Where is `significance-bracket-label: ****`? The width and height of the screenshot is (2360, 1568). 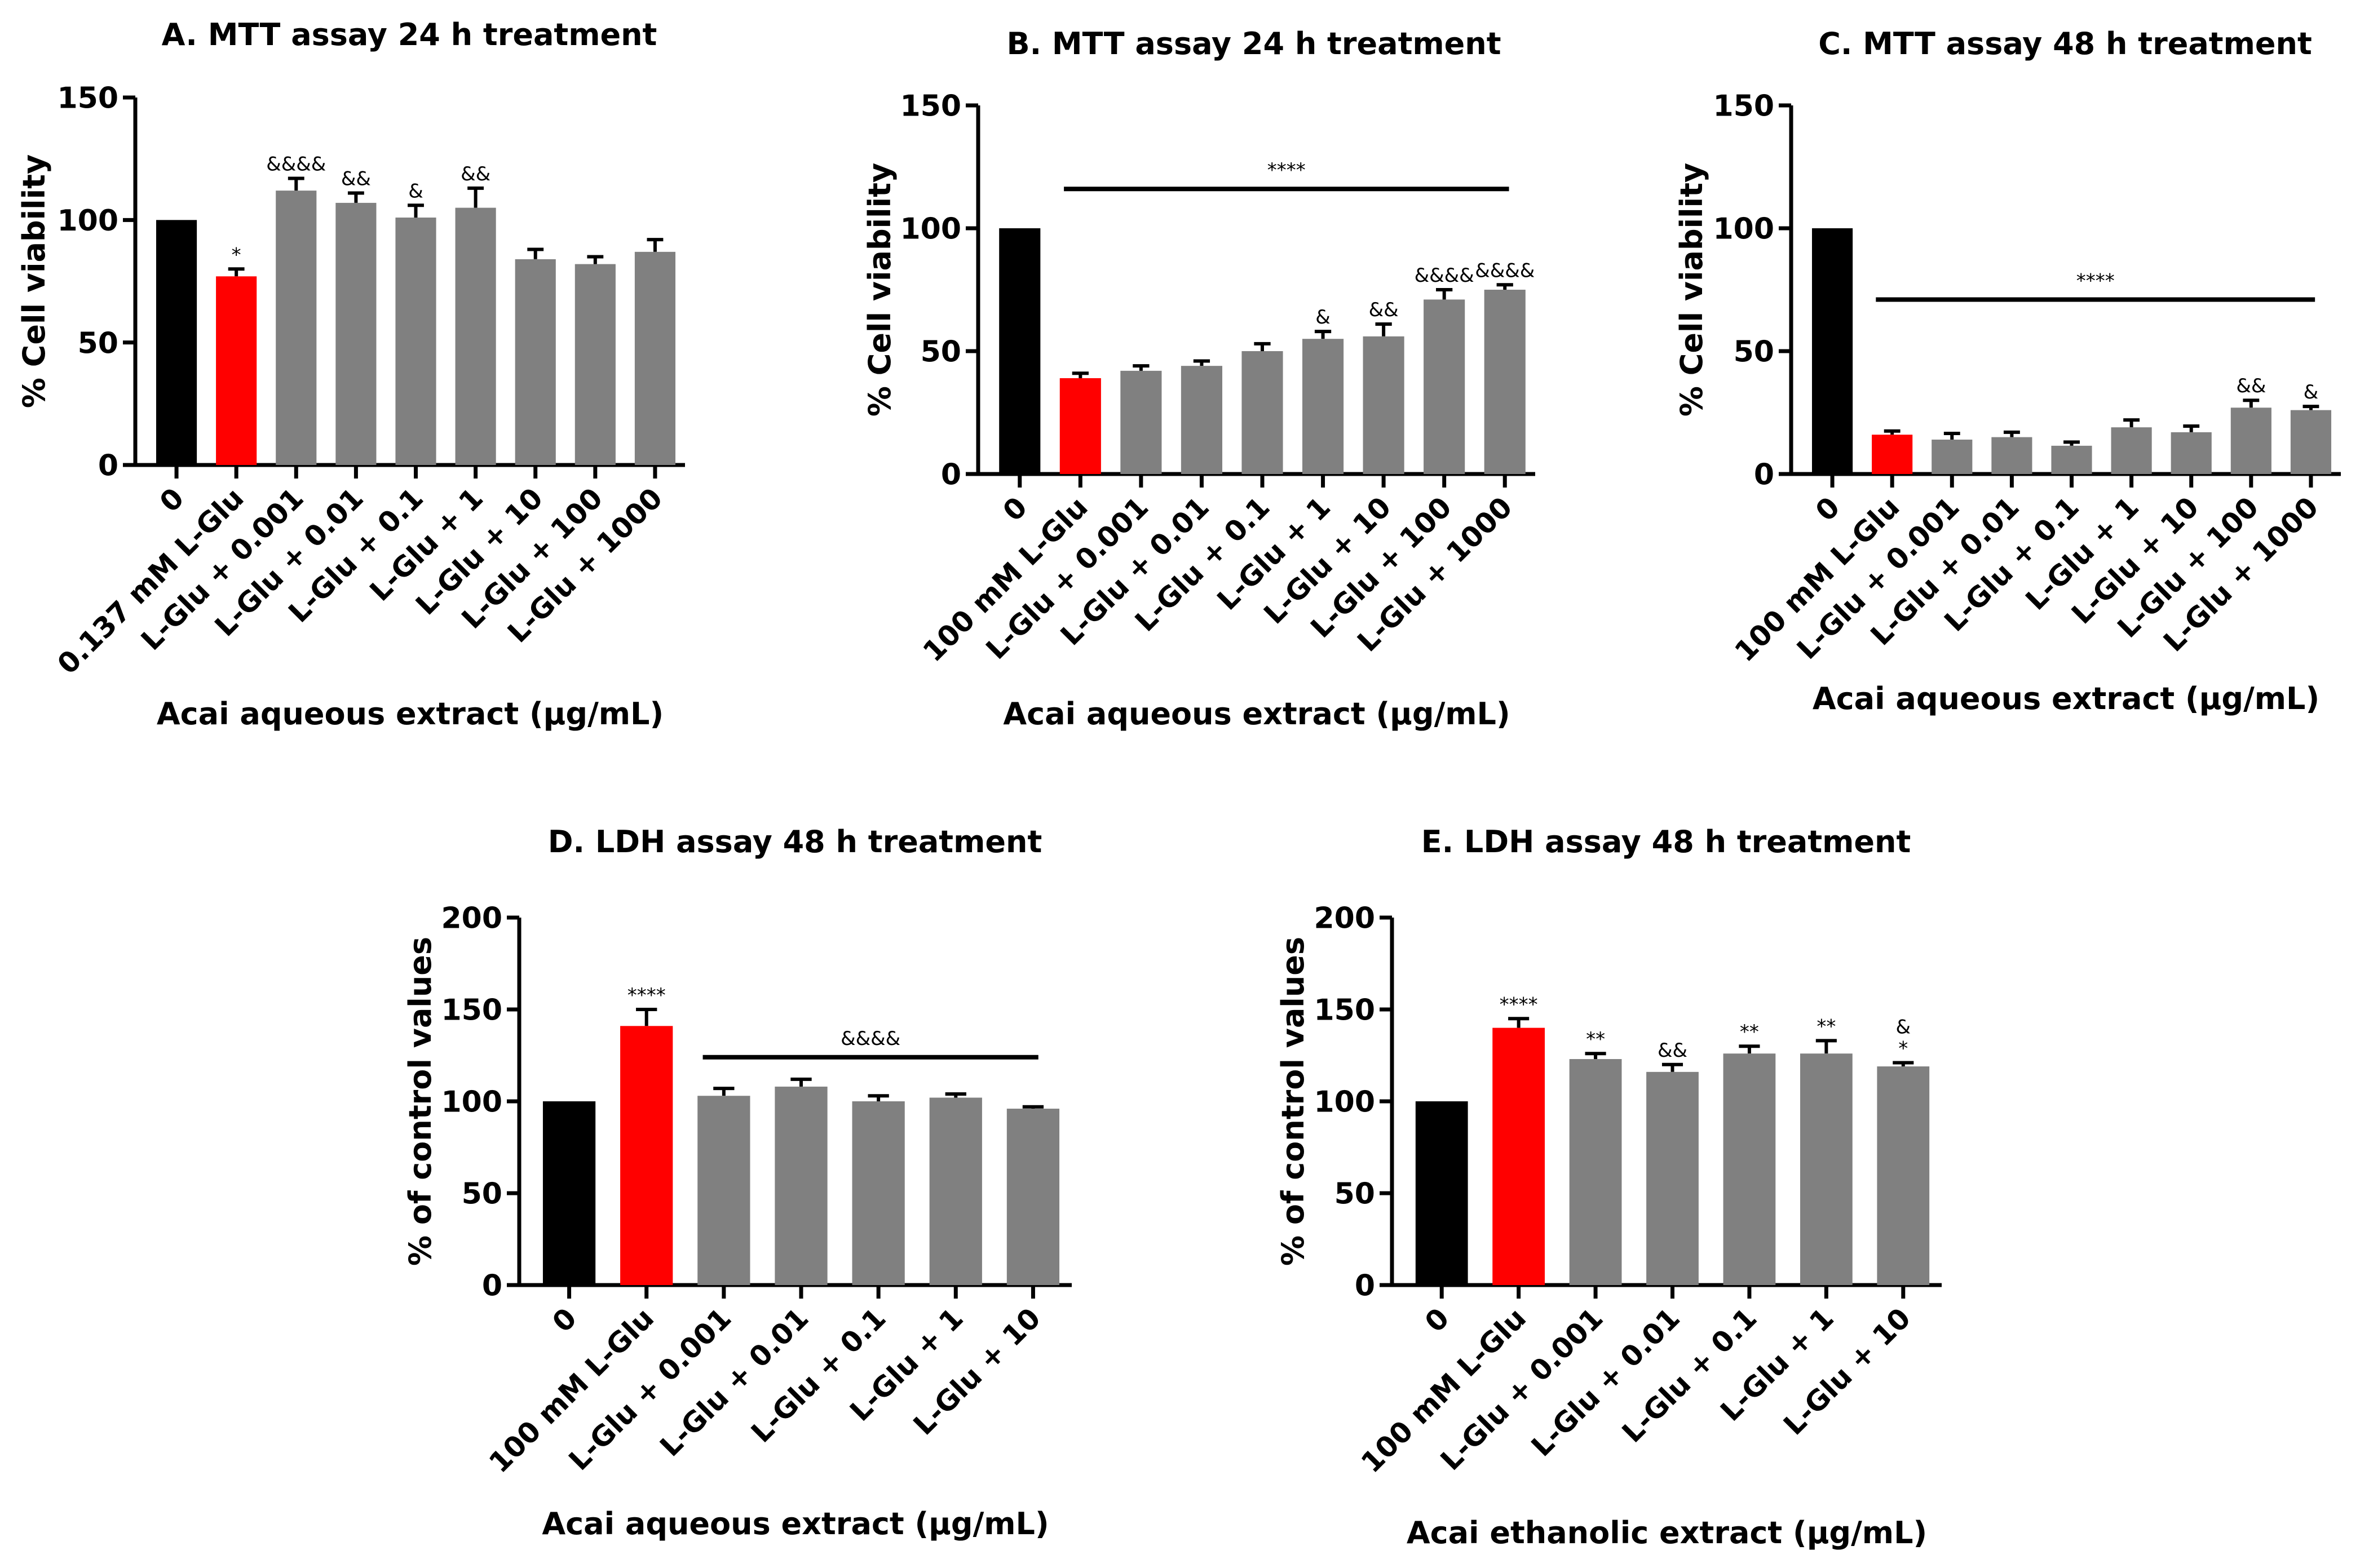
significance-bracket-label: **** is located at coordinates (2095, 280).